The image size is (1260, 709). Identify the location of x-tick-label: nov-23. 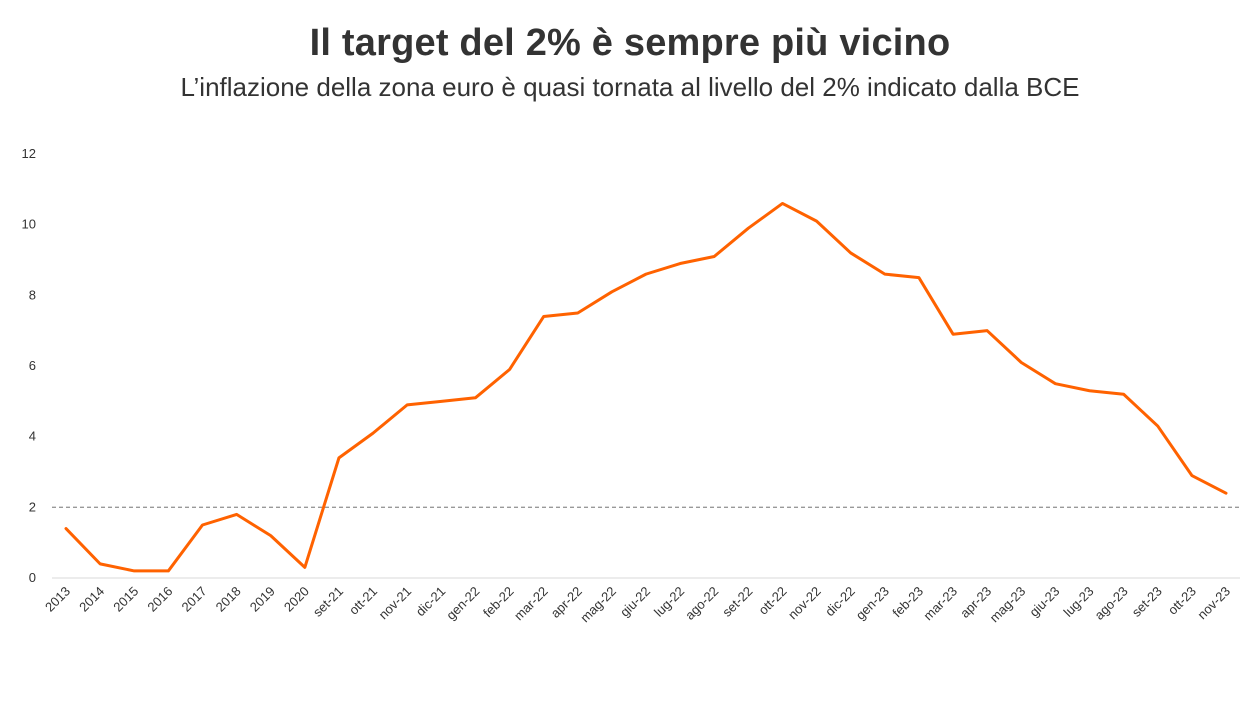
(1213, 603).